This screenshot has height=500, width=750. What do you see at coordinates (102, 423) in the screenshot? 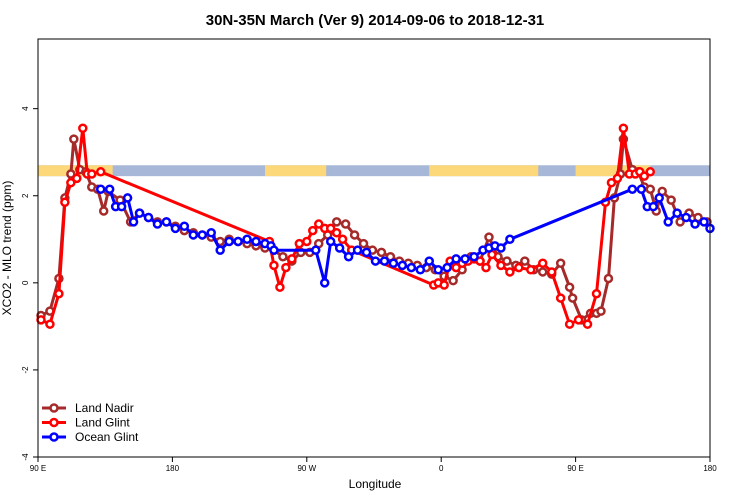
I see `legend-label: Land Glint` at bounding box center [102, 423].